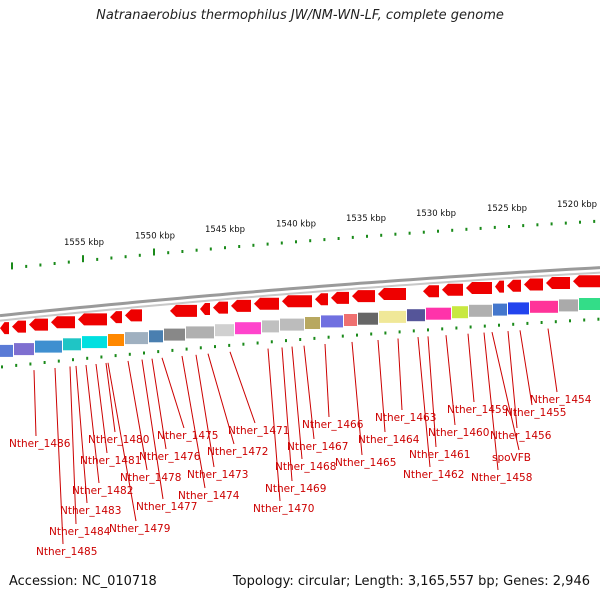  Describe the element at coordinates (80, 532) in the screenshot. I see `gene-label: Nther_1484` at that location.